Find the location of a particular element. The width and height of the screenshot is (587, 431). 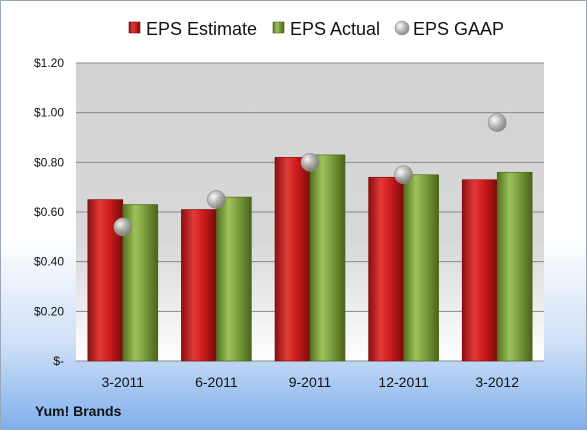

category-label: 3-2011 is located at coordinates (123, 382).